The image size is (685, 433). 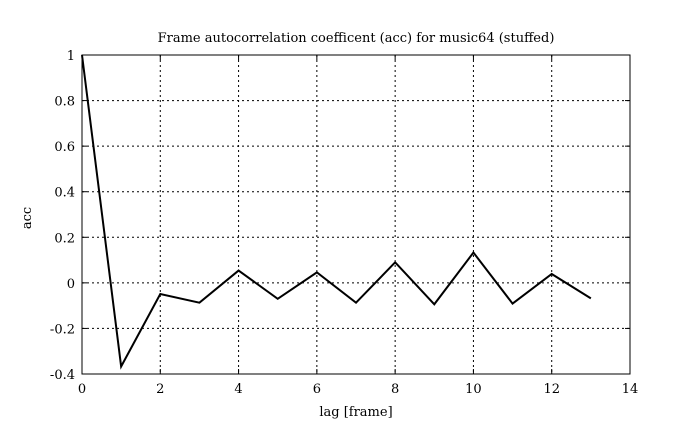 What do you see at coordinates (238, 389) in the screenshot?
I see `x-tick-label: 4` at bounding box center [238, 389].